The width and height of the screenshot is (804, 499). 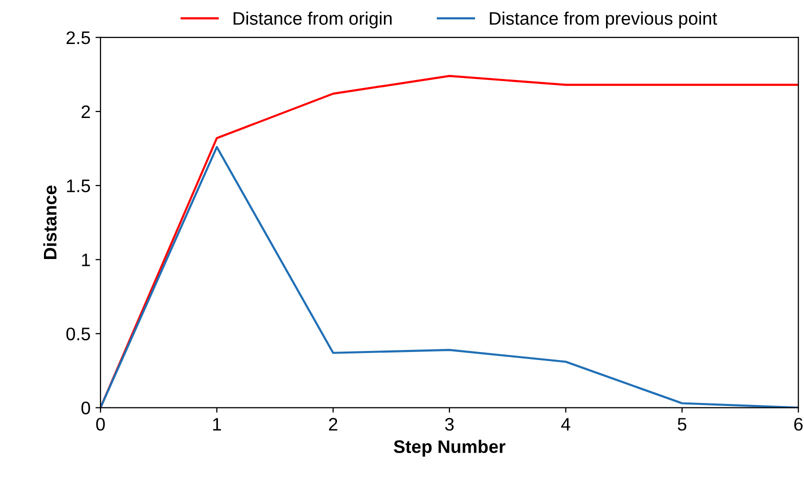 I want to click on y-tick-label: 1, so click(x=86, y=260).